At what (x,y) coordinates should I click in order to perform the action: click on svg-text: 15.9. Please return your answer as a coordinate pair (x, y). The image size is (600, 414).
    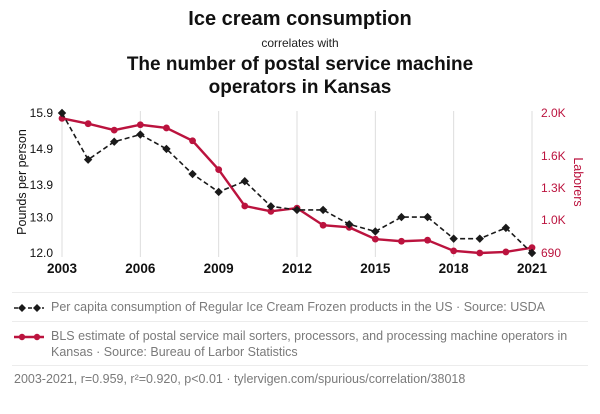
    Looking at the image, I should click on (42, 114).